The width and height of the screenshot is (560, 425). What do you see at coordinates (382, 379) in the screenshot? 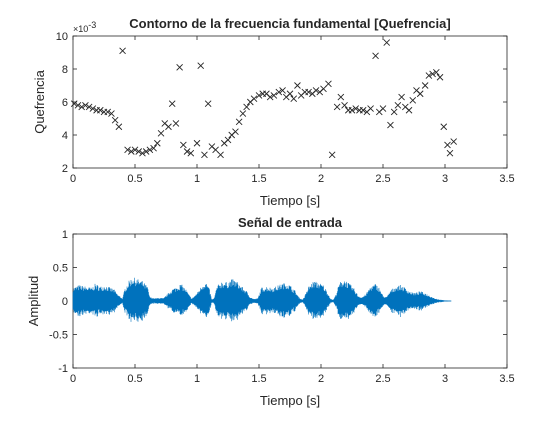
I see `signal-x-tick-label: 2.5` at bounding box center [382, 379].